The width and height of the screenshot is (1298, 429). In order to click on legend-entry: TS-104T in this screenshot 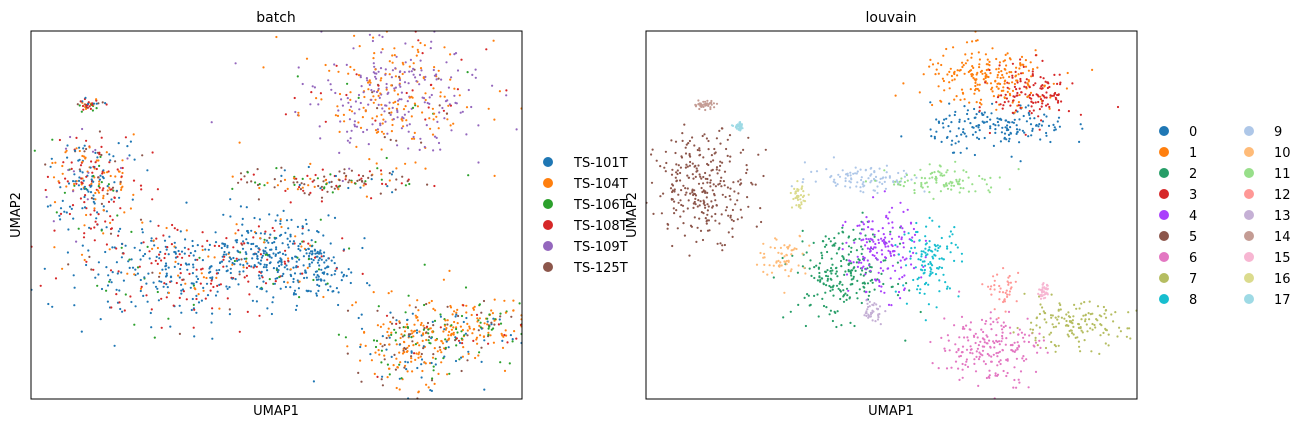, I will do `click(585, 184)`.